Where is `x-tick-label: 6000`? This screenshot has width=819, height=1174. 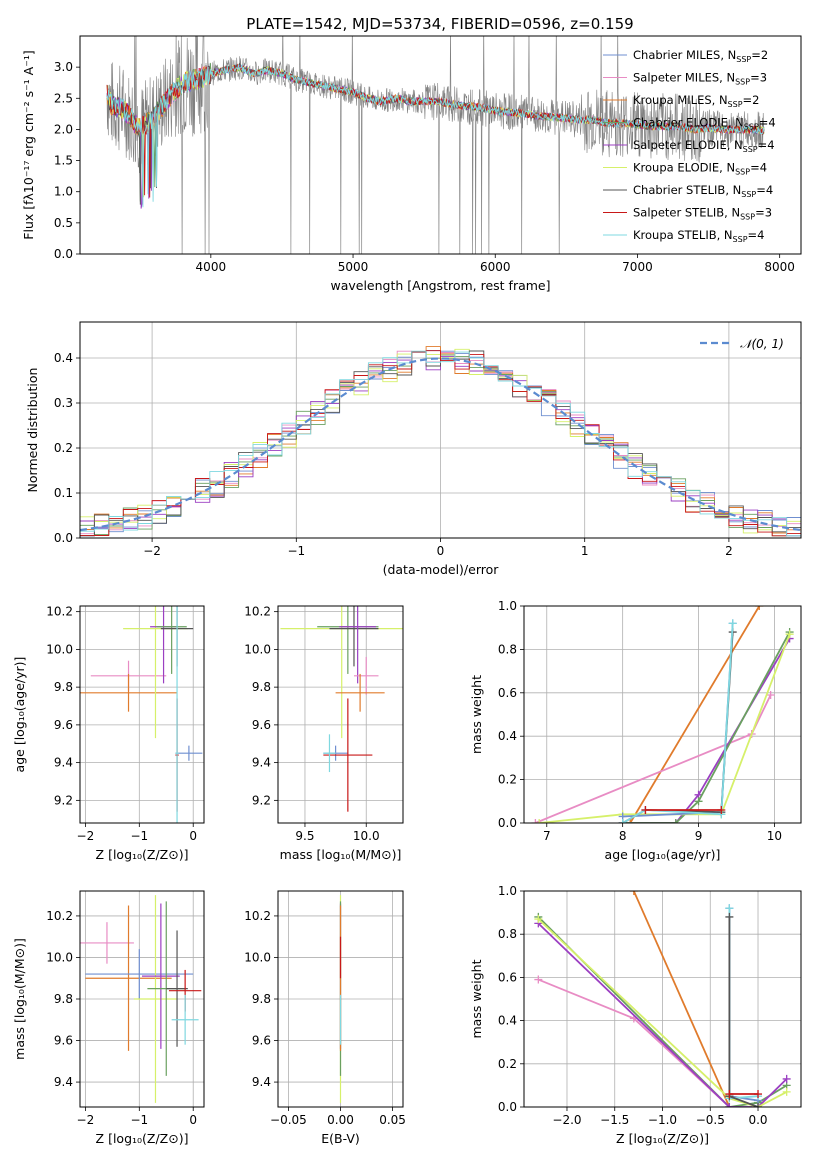 x-tick-label: 6000 is located at coordinates (495, 267).